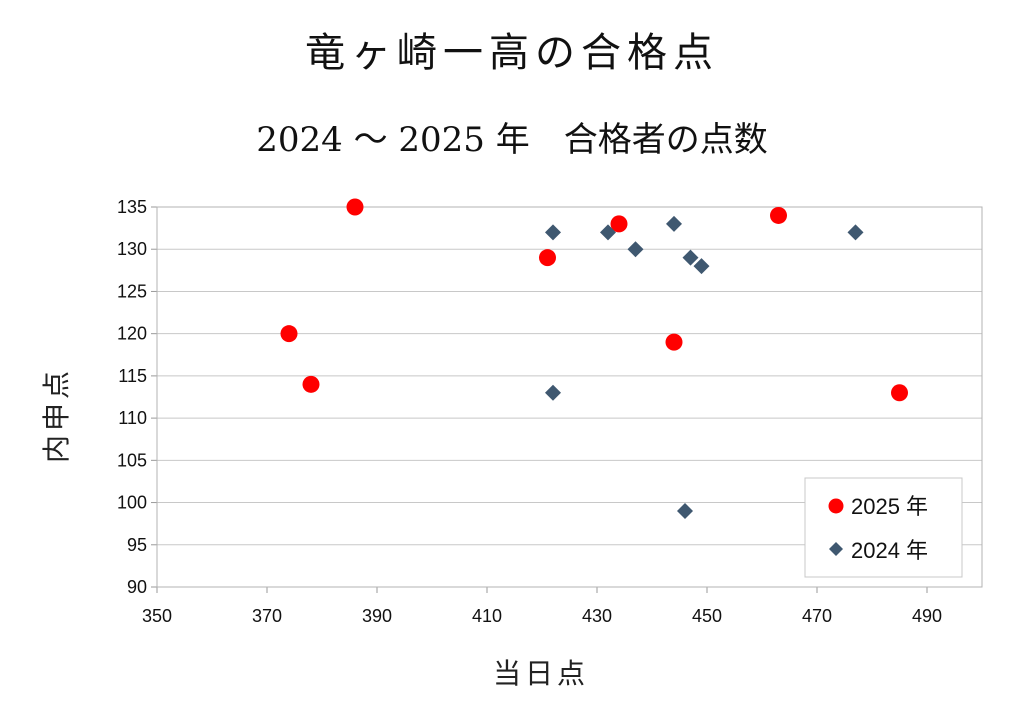 This screenshot has height=711, width=1024. What do you see at coordinates (132, 334) in the screenshot?
I see `y-tick-label: 120` at bounding box center [132, 334].